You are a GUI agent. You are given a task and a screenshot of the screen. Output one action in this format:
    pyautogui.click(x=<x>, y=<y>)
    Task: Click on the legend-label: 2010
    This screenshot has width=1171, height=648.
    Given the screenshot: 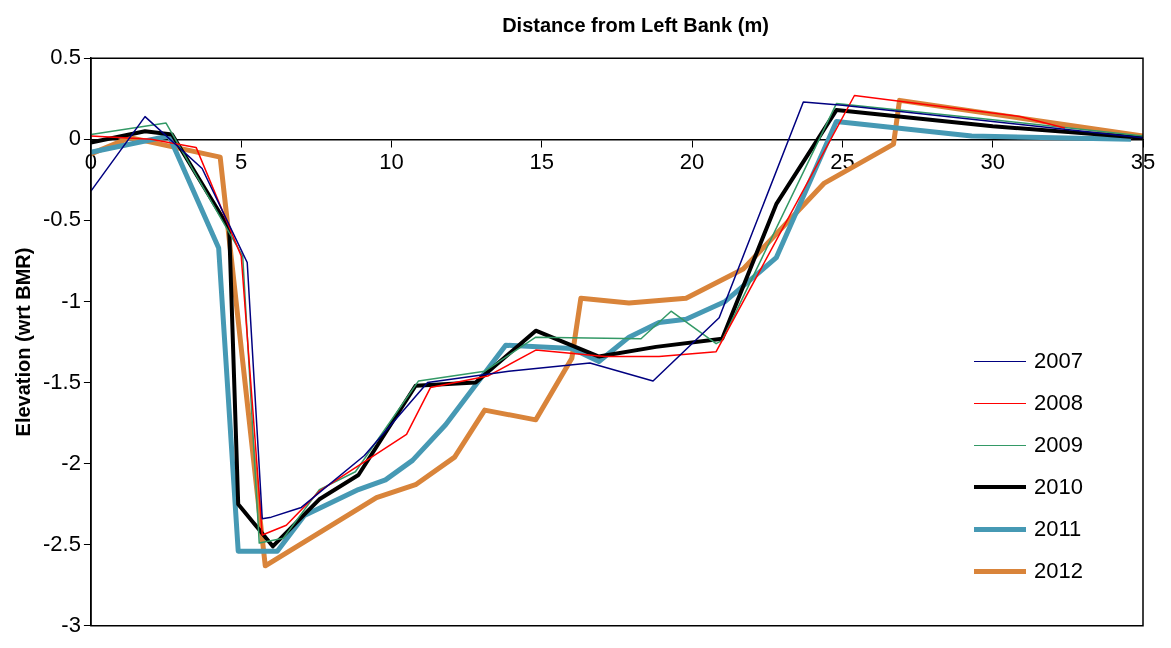 What is the action you would take?
    pyautogui.click(x=1058, y=487)
    